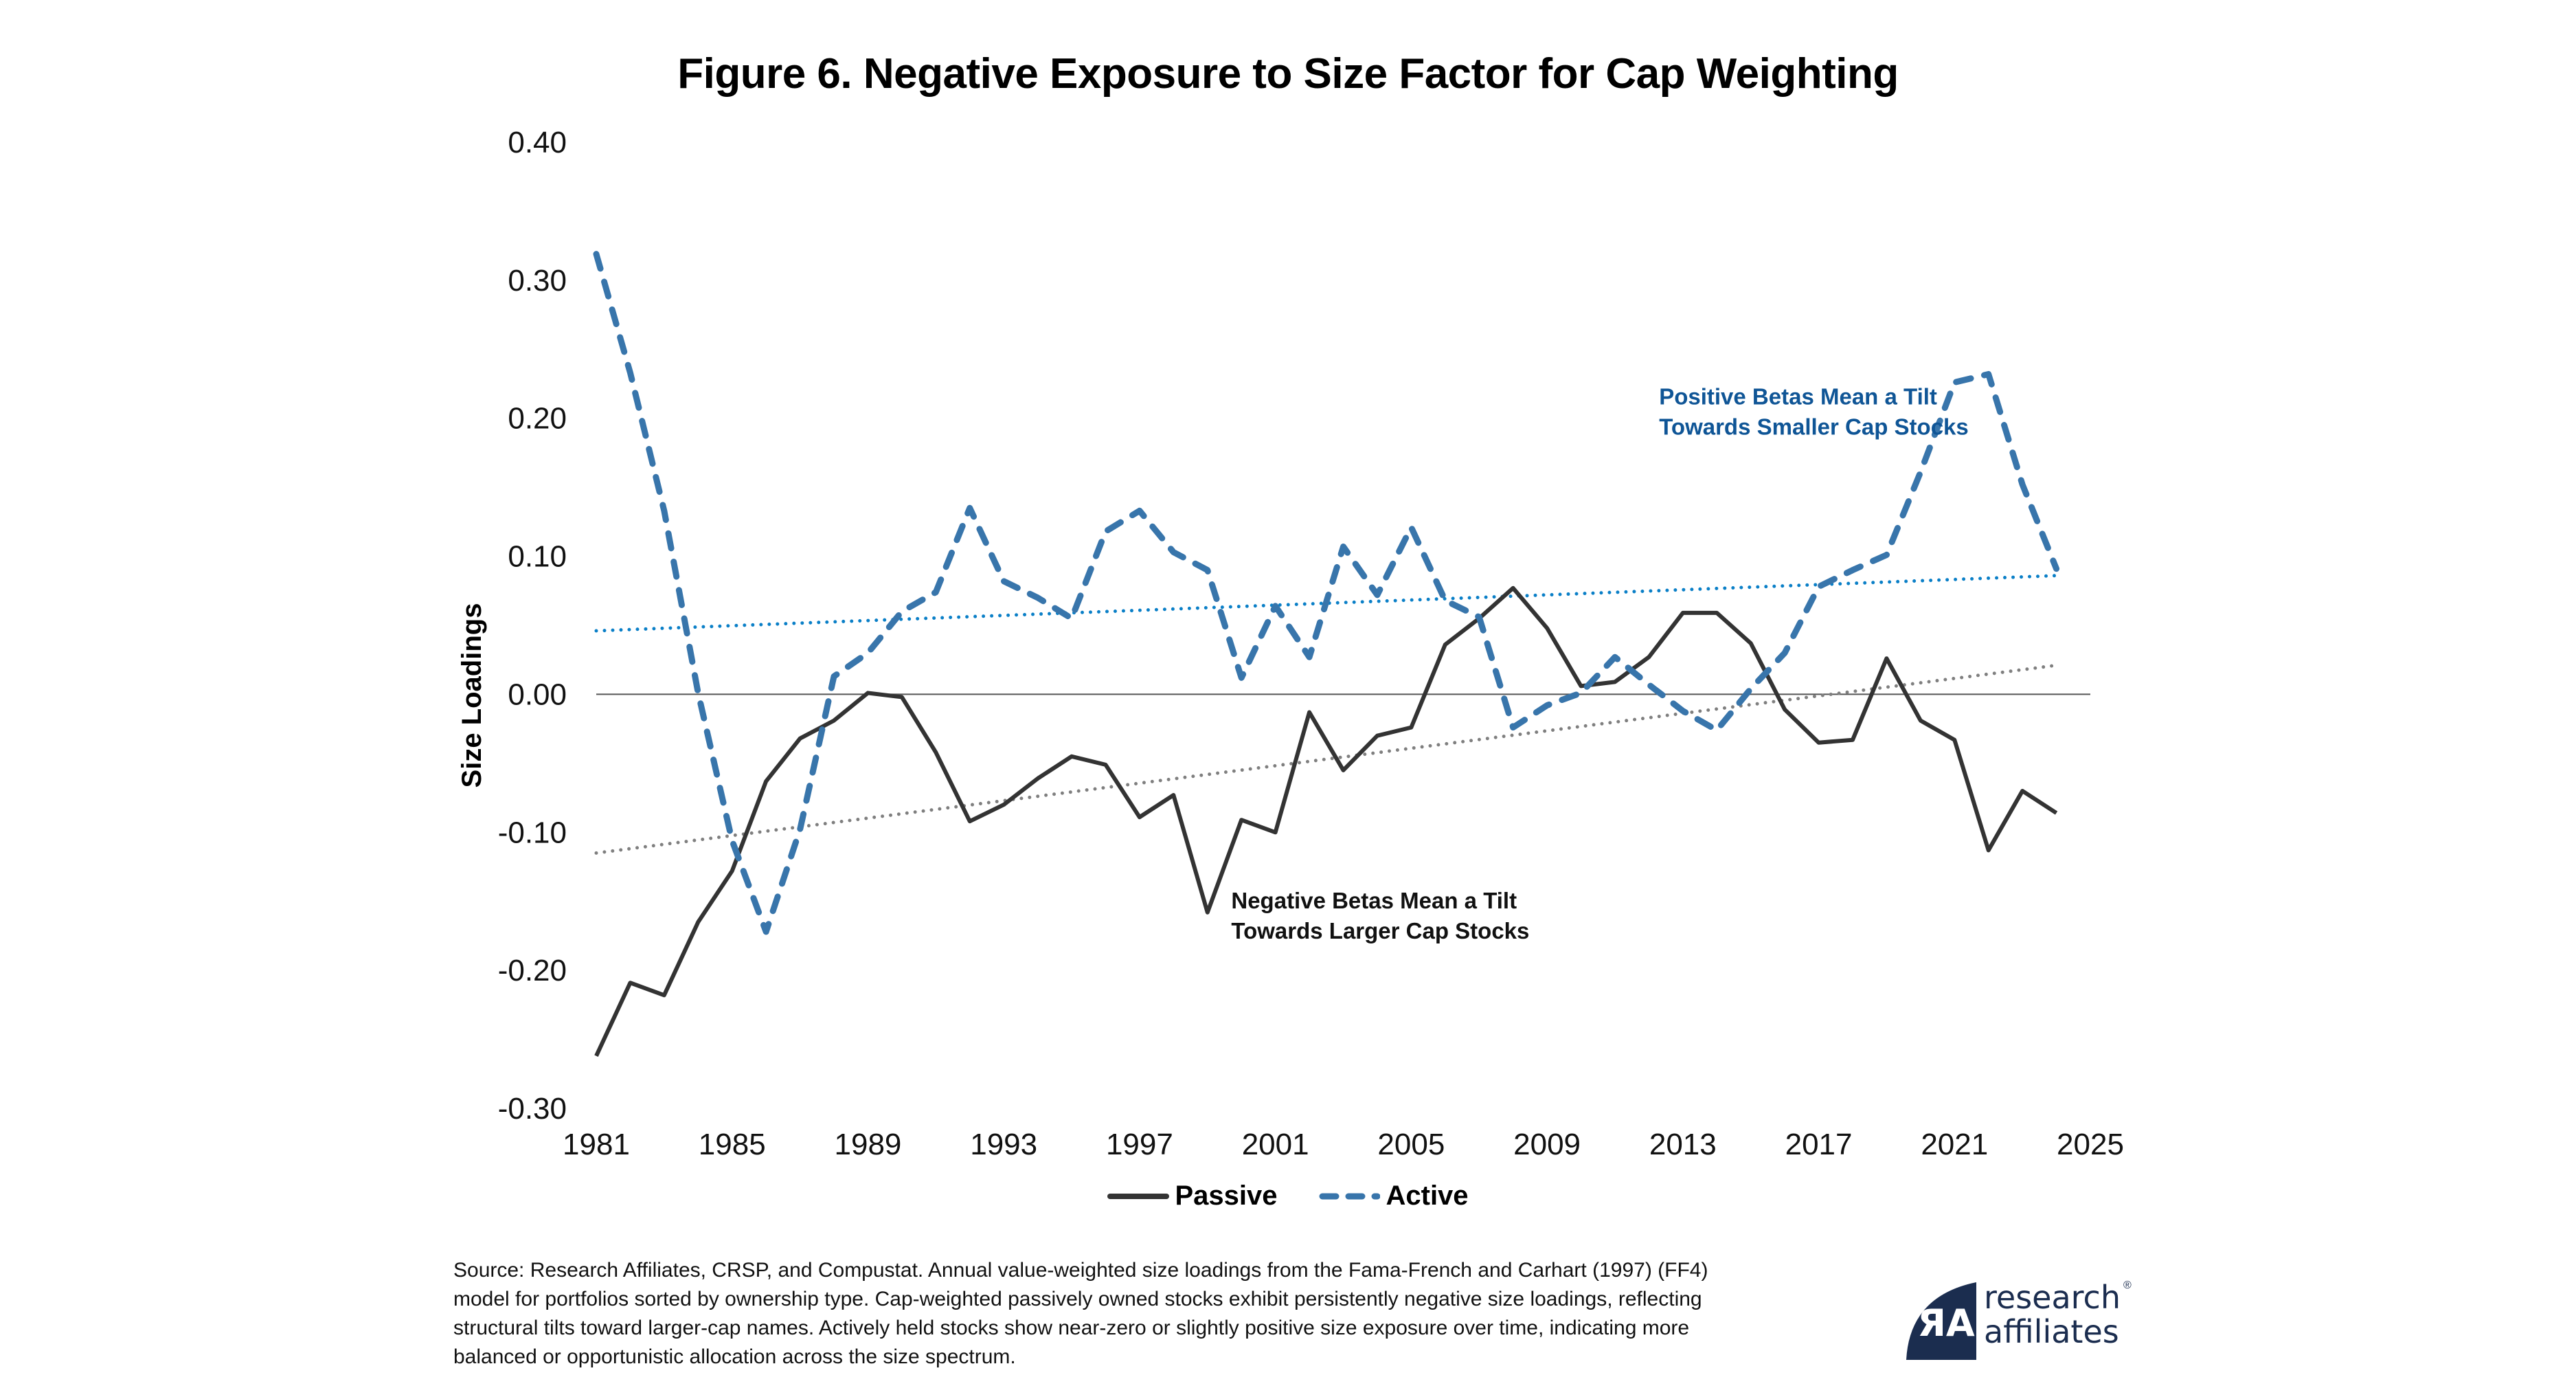  I want to click on y-tick-label: -0.20, so click(532, 970).